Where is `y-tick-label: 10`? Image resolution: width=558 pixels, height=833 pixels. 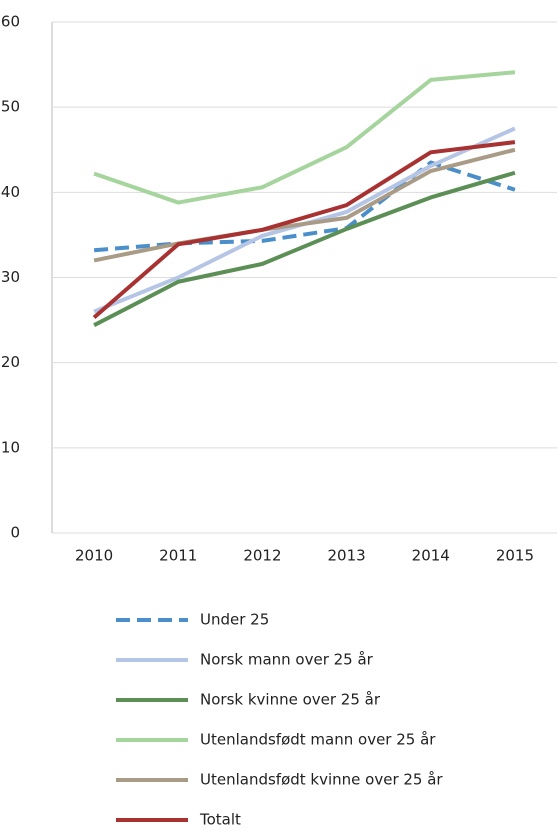
y-tick-label: 10 is located at coordinates (10, 447).